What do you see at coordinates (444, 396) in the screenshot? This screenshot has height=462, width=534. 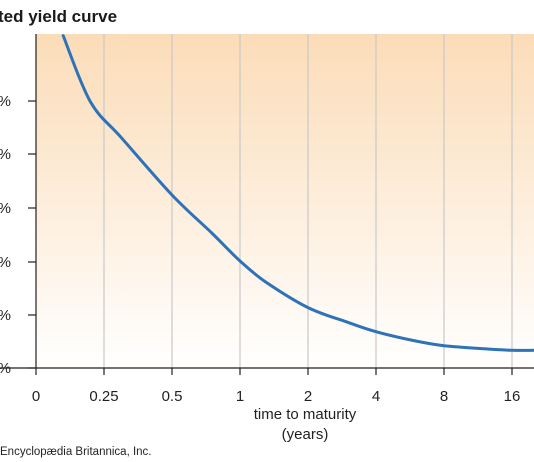 I see `x-tick-label-8: 8` at bounding box center [444, 396].